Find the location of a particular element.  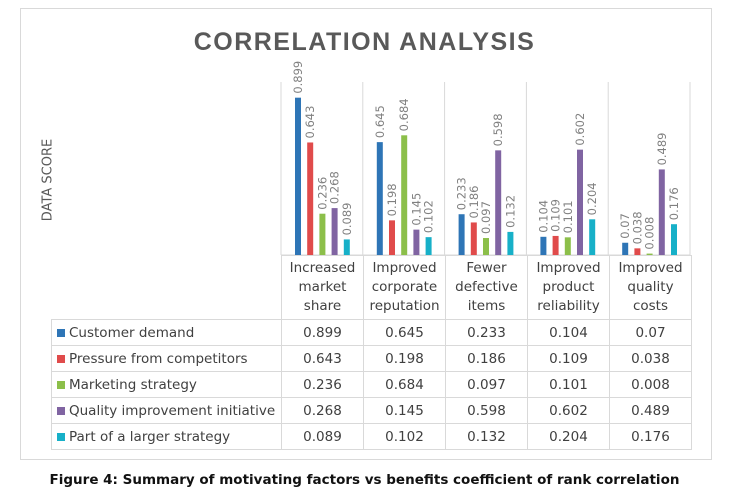

category-label-line: reliability is located at coordinates (568, 306).